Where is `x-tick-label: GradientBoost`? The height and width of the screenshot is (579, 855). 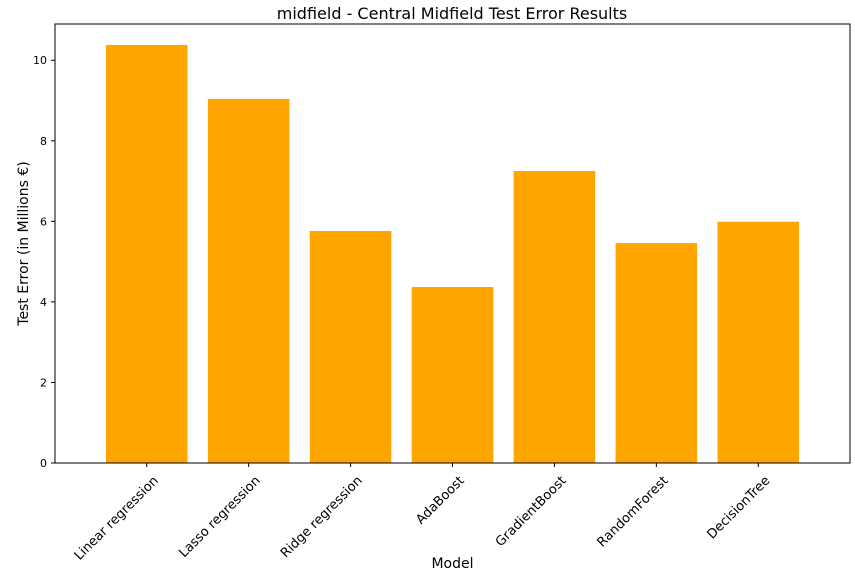
x-tick-label: GradientBoost is located at coordinates (531, 511).